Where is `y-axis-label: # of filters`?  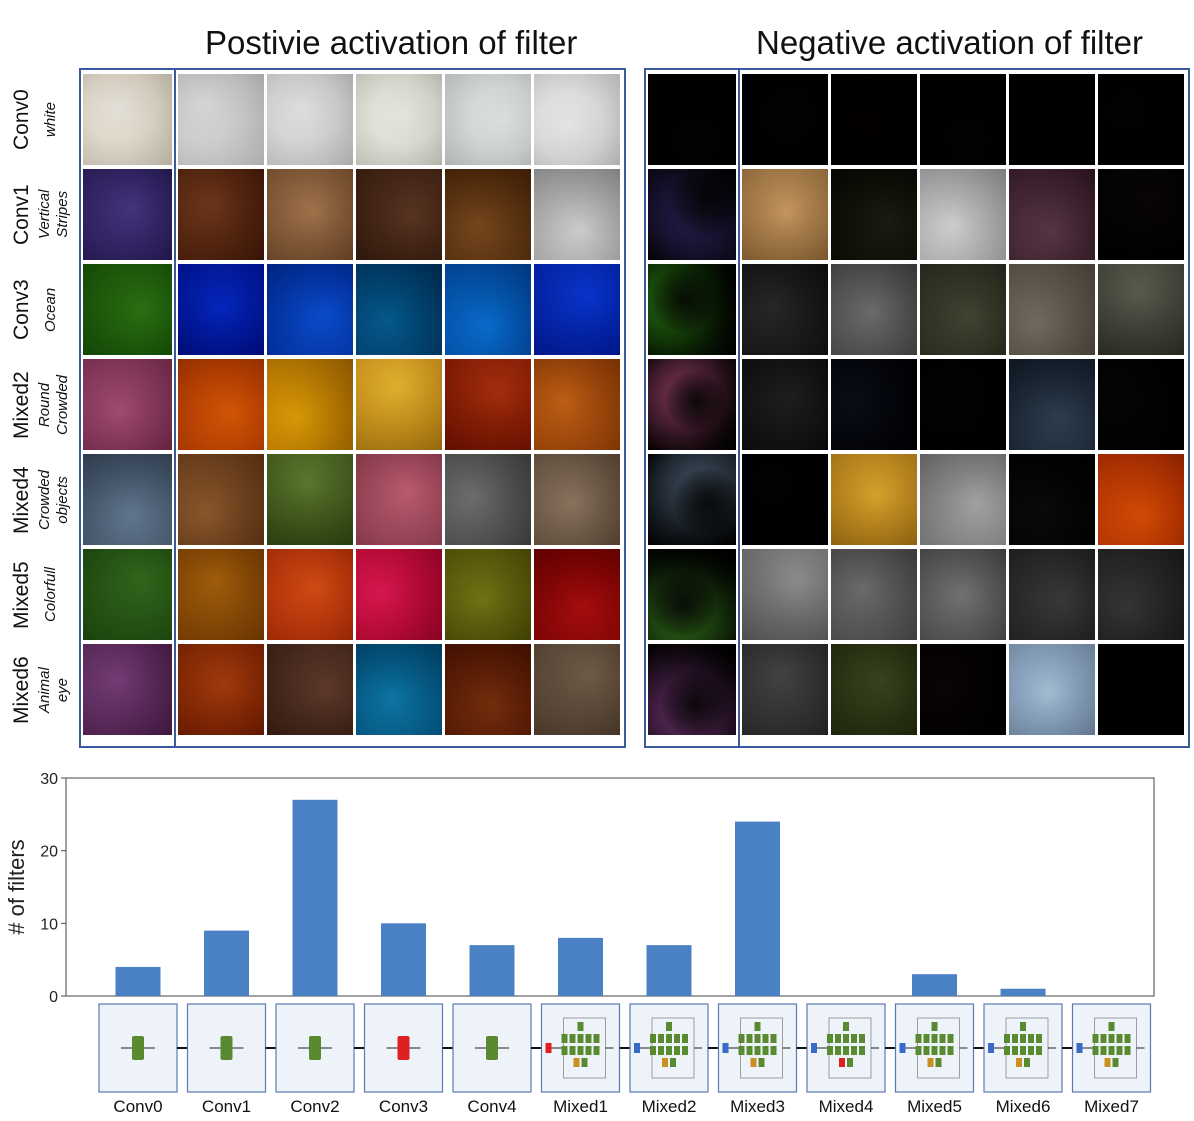 y-axis-label: # of filters is located at coordinates (16, 886).